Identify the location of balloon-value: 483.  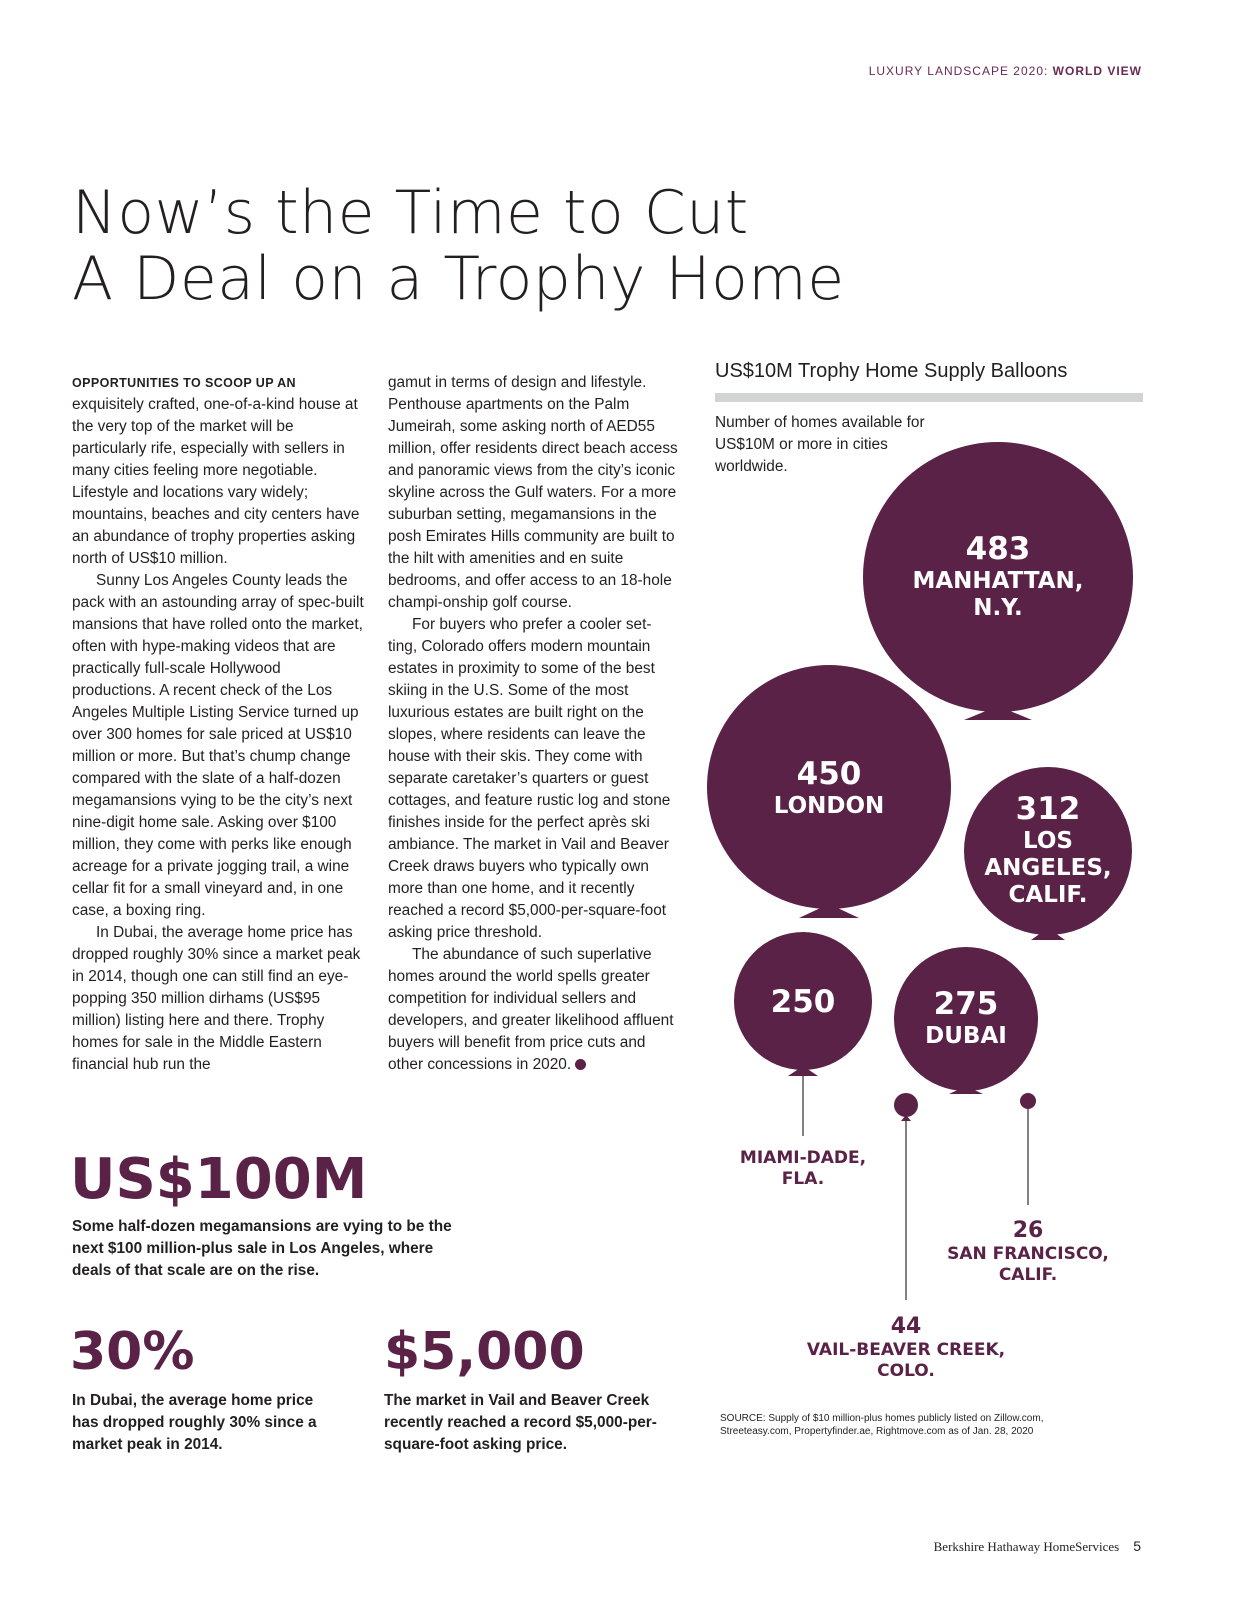
(998, 549).